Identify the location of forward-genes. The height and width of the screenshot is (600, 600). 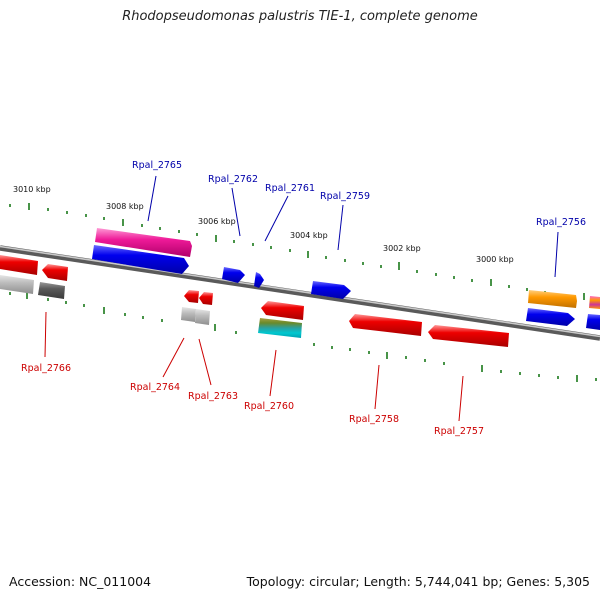
(346, 279).